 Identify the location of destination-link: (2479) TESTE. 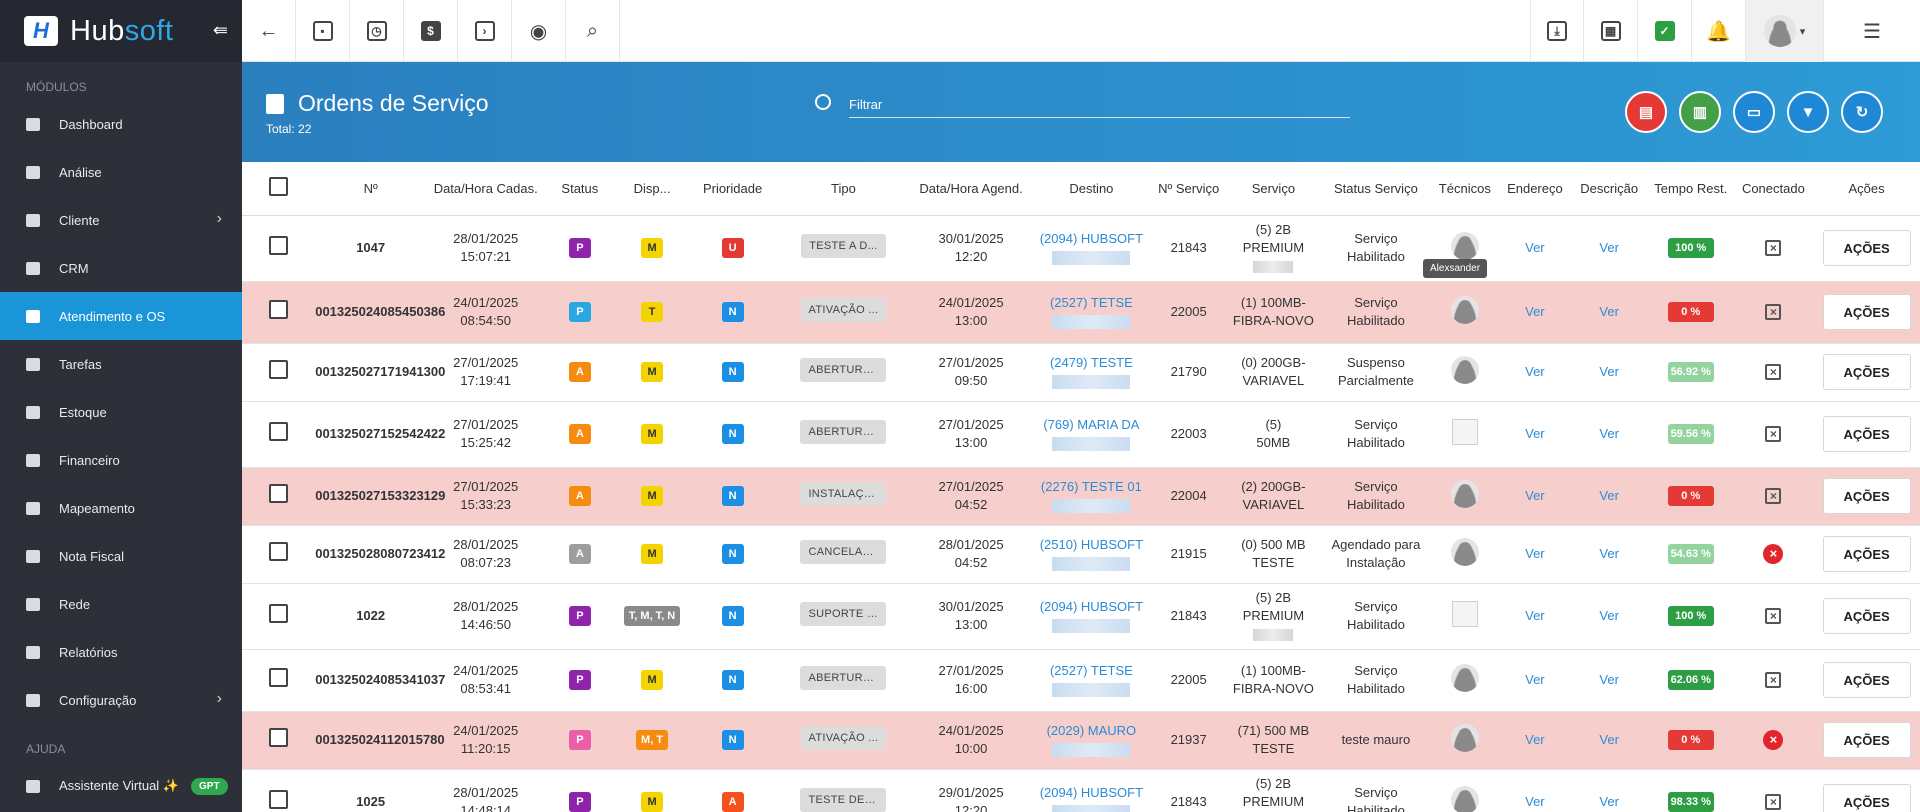
(1091, 362).